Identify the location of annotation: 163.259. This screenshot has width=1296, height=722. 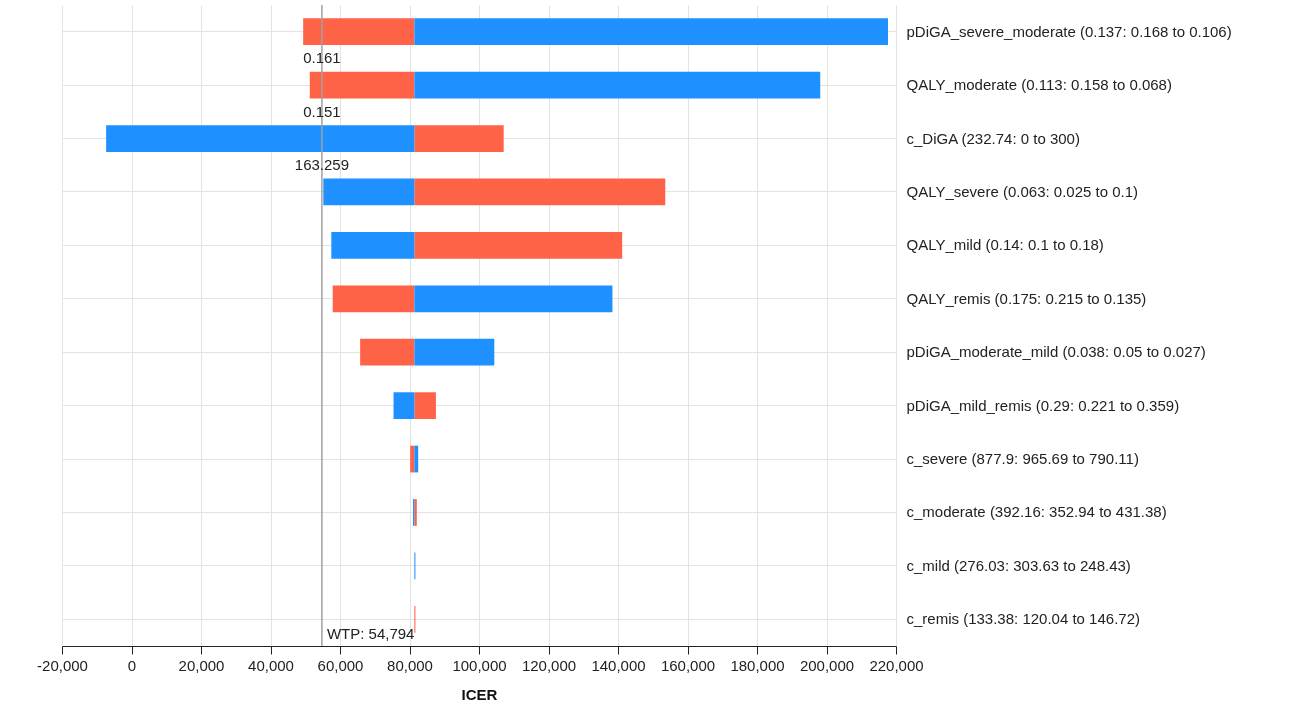
(322, 164).